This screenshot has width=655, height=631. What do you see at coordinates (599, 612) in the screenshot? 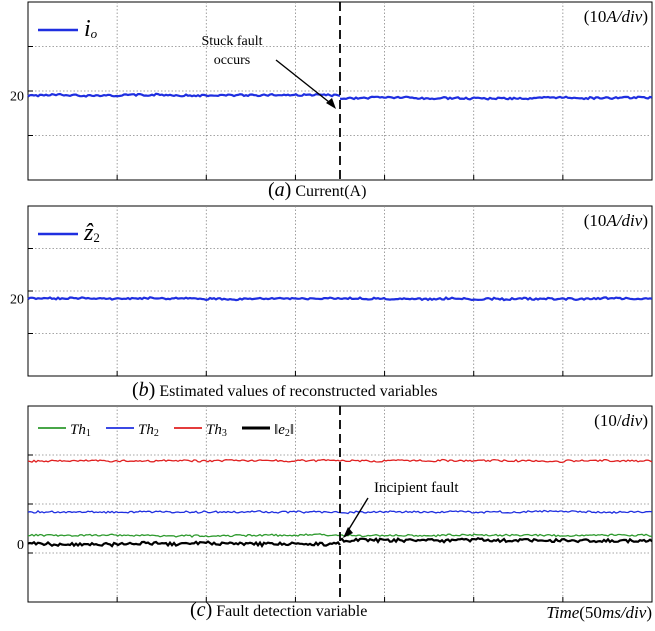
I see `x-axis-label: Time(50ms/div)` at bounding box center [599, 612].